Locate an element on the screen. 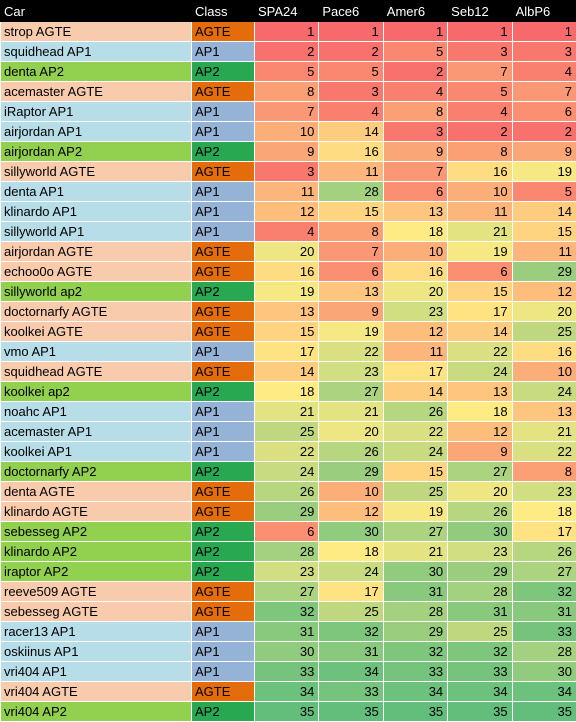 Image resolution: width=576 pixels, height=722 pixels. car-cell: acemaster AP1 is located at coordinates (96, 432).